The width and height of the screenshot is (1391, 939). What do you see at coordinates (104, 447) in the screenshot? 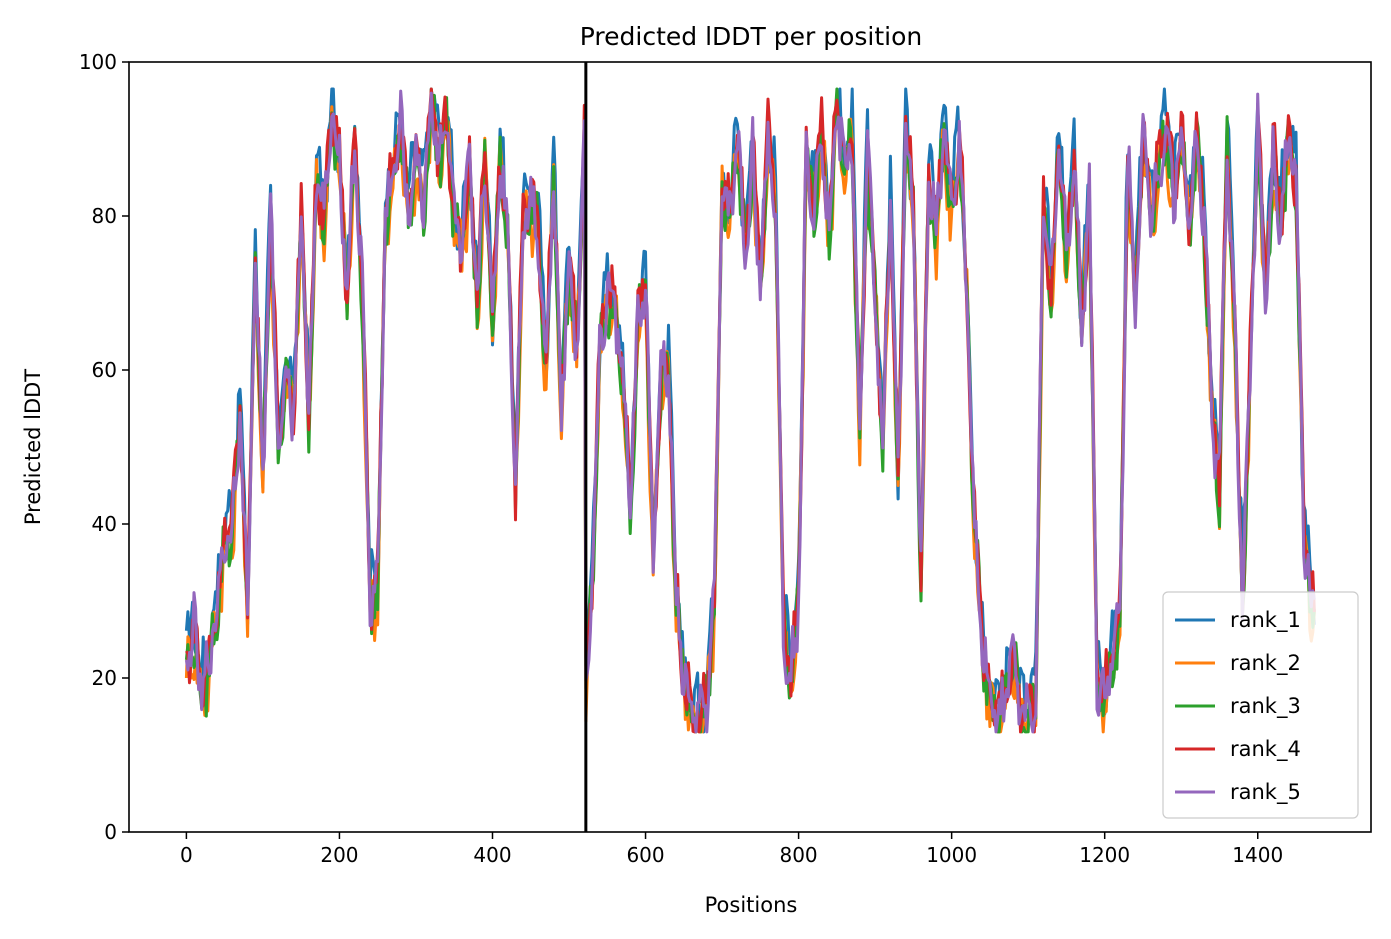
I see `y-axis: 0 20 40 60 80 100` at bounding box center [104, 447].